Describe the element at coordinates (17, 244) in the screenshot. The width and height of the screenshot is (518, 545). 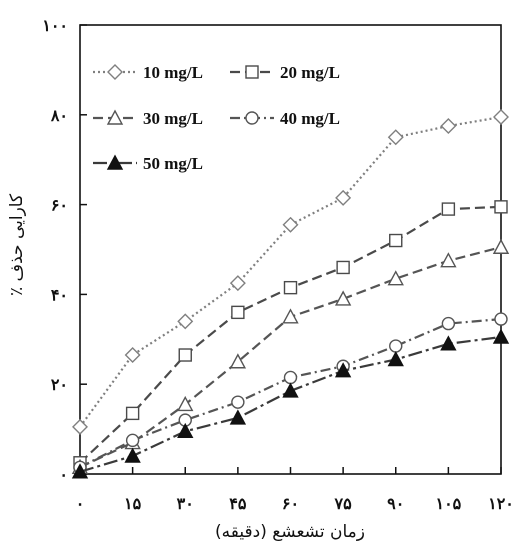
I see `y-axis-title: کارایی حذف ٪` at that location.